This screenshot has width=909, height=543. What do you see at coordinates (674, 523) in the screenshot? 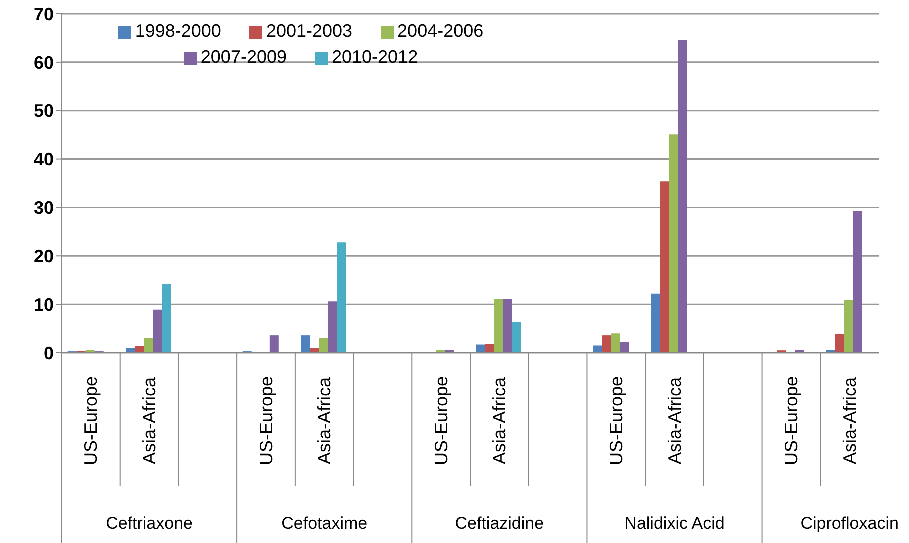
I see `text: Nalidixic Acid` at bounding box center [674, 523].